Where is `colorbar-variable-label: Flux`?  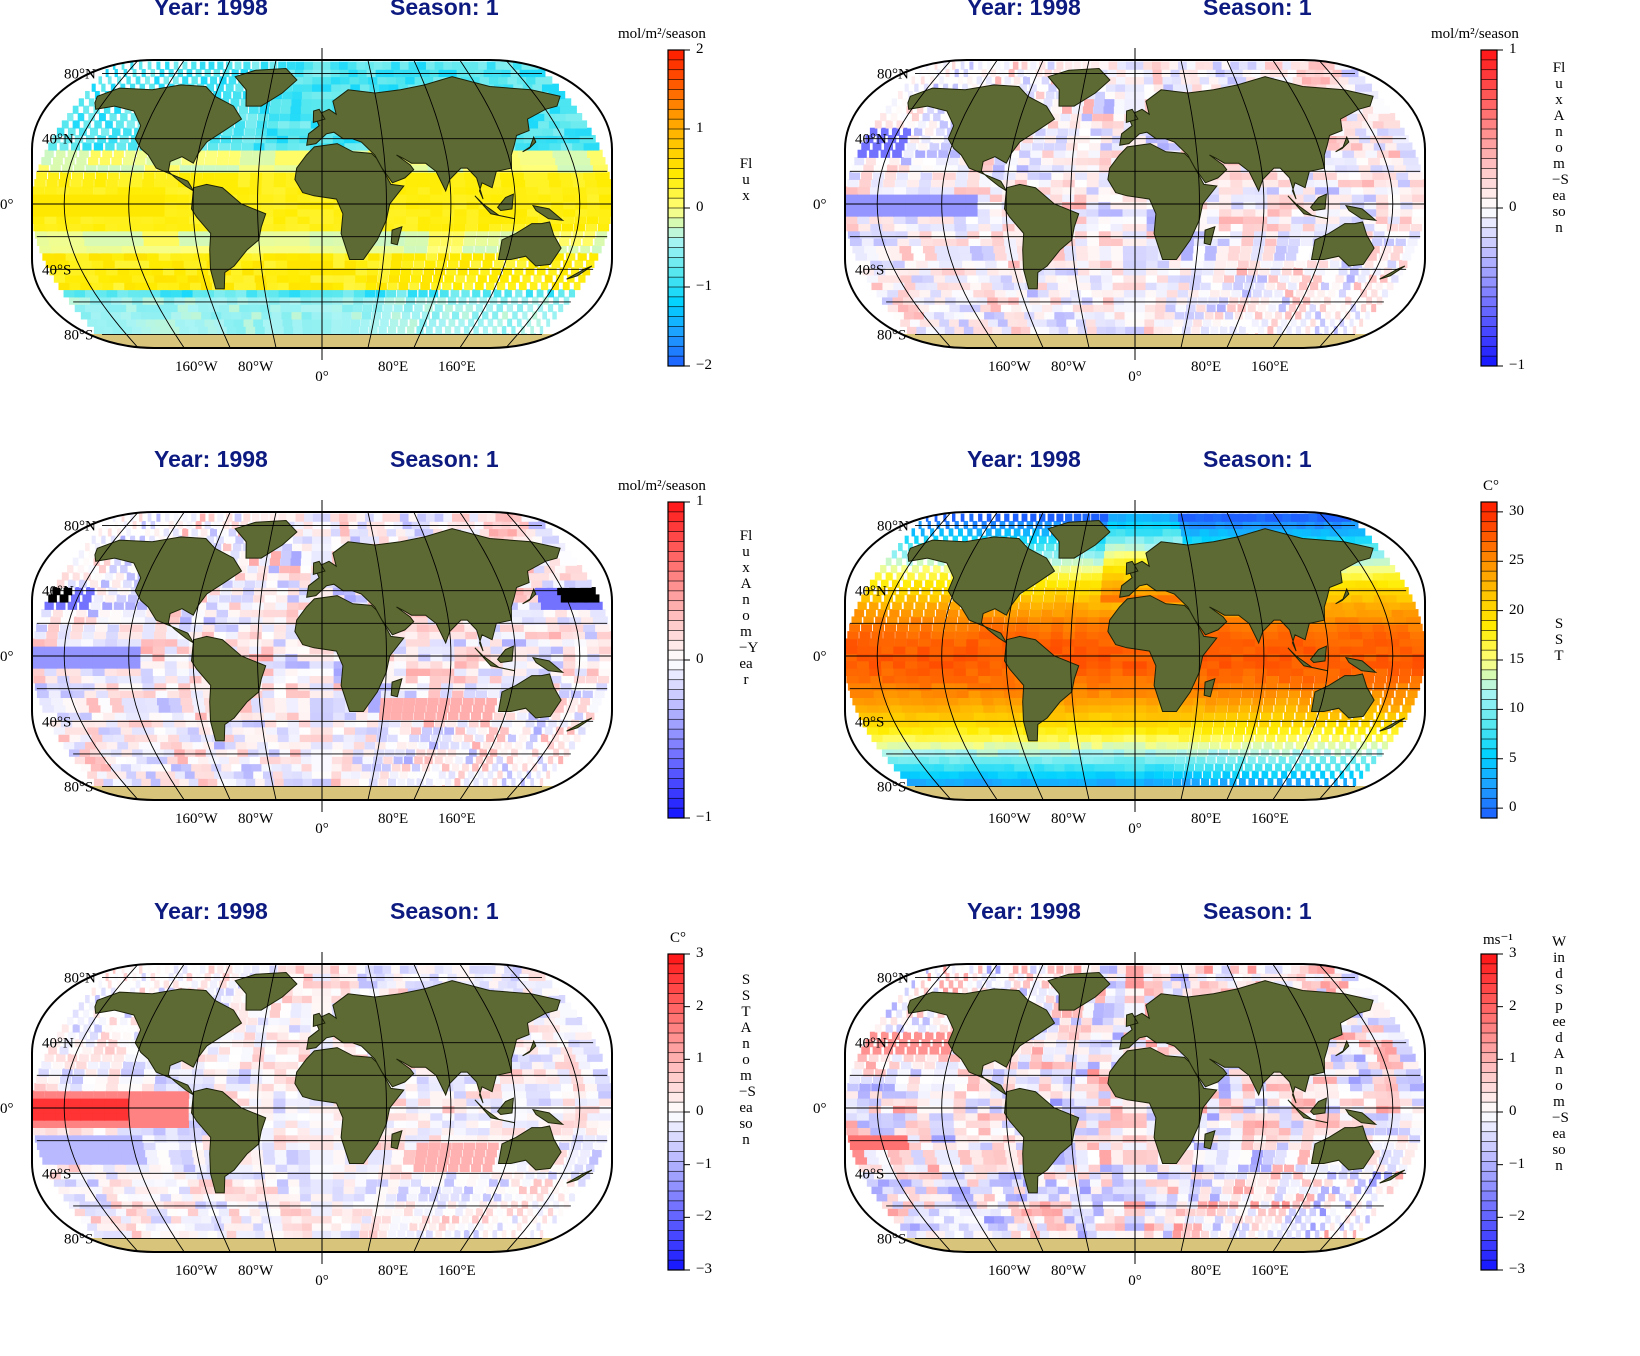 colorbar-variable-label: Flux is located at coordinates (746, 180).